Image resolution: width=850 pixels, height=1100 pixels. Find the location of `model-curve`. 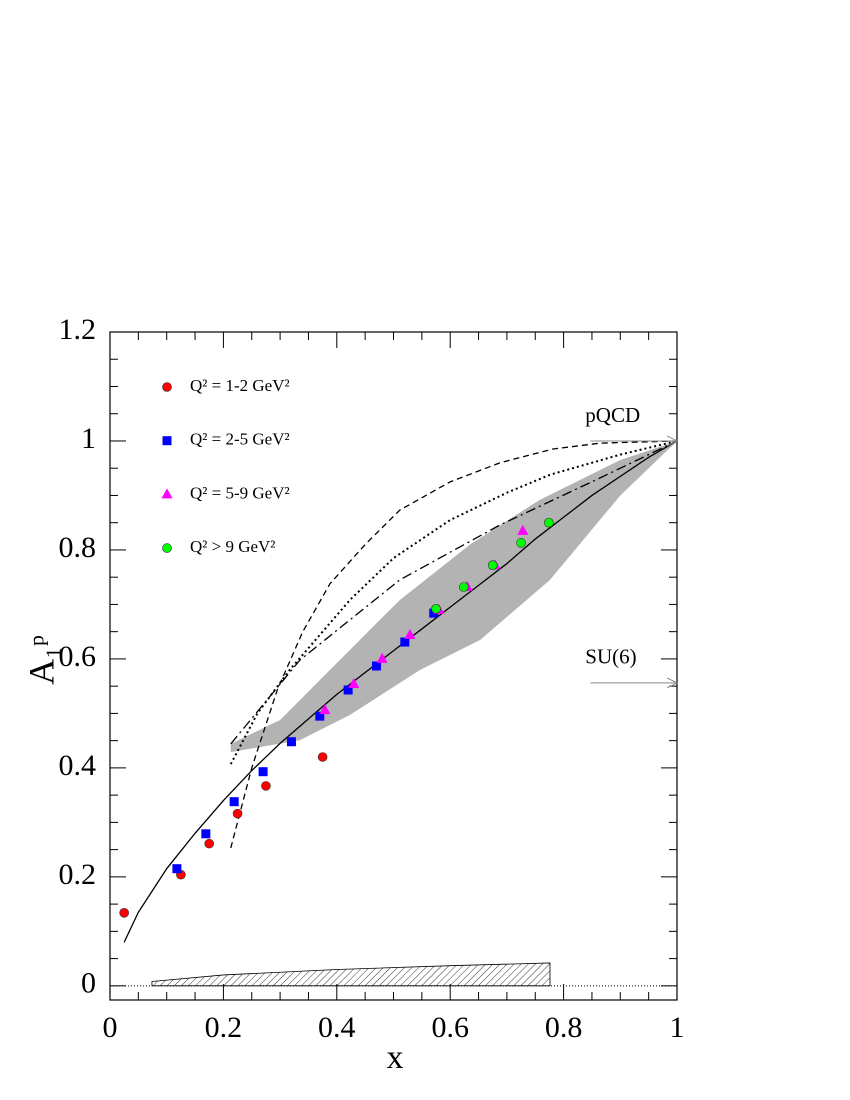

model-curve is located at coordinates (454, 592).